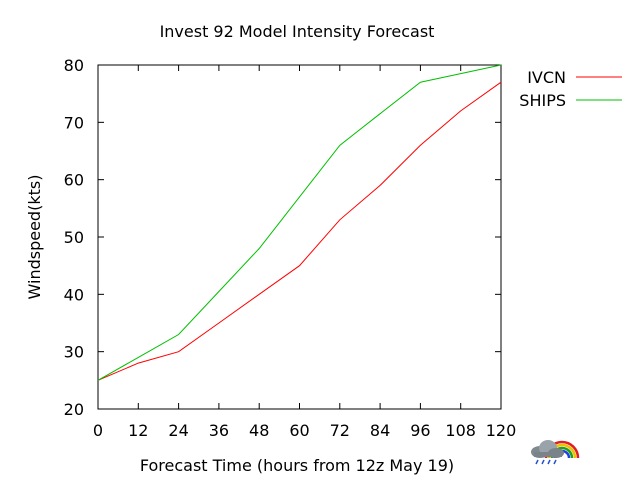 Image resolution: width=640 pixels, height=480 pixels. Describe the element at coordinates (74, 122) in the screenshot. I see `y-tick-label: 70` at that location.